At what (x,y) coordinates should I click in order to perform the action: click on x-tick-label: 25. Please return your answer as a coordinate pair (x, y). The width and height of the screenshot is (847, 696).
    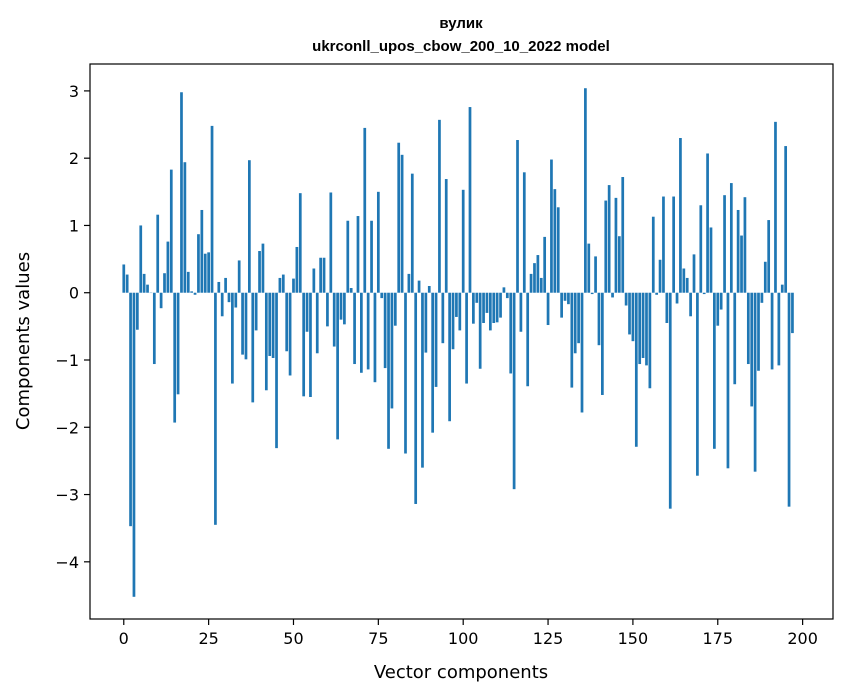
    Looking at the image, I should click on (208, 638).